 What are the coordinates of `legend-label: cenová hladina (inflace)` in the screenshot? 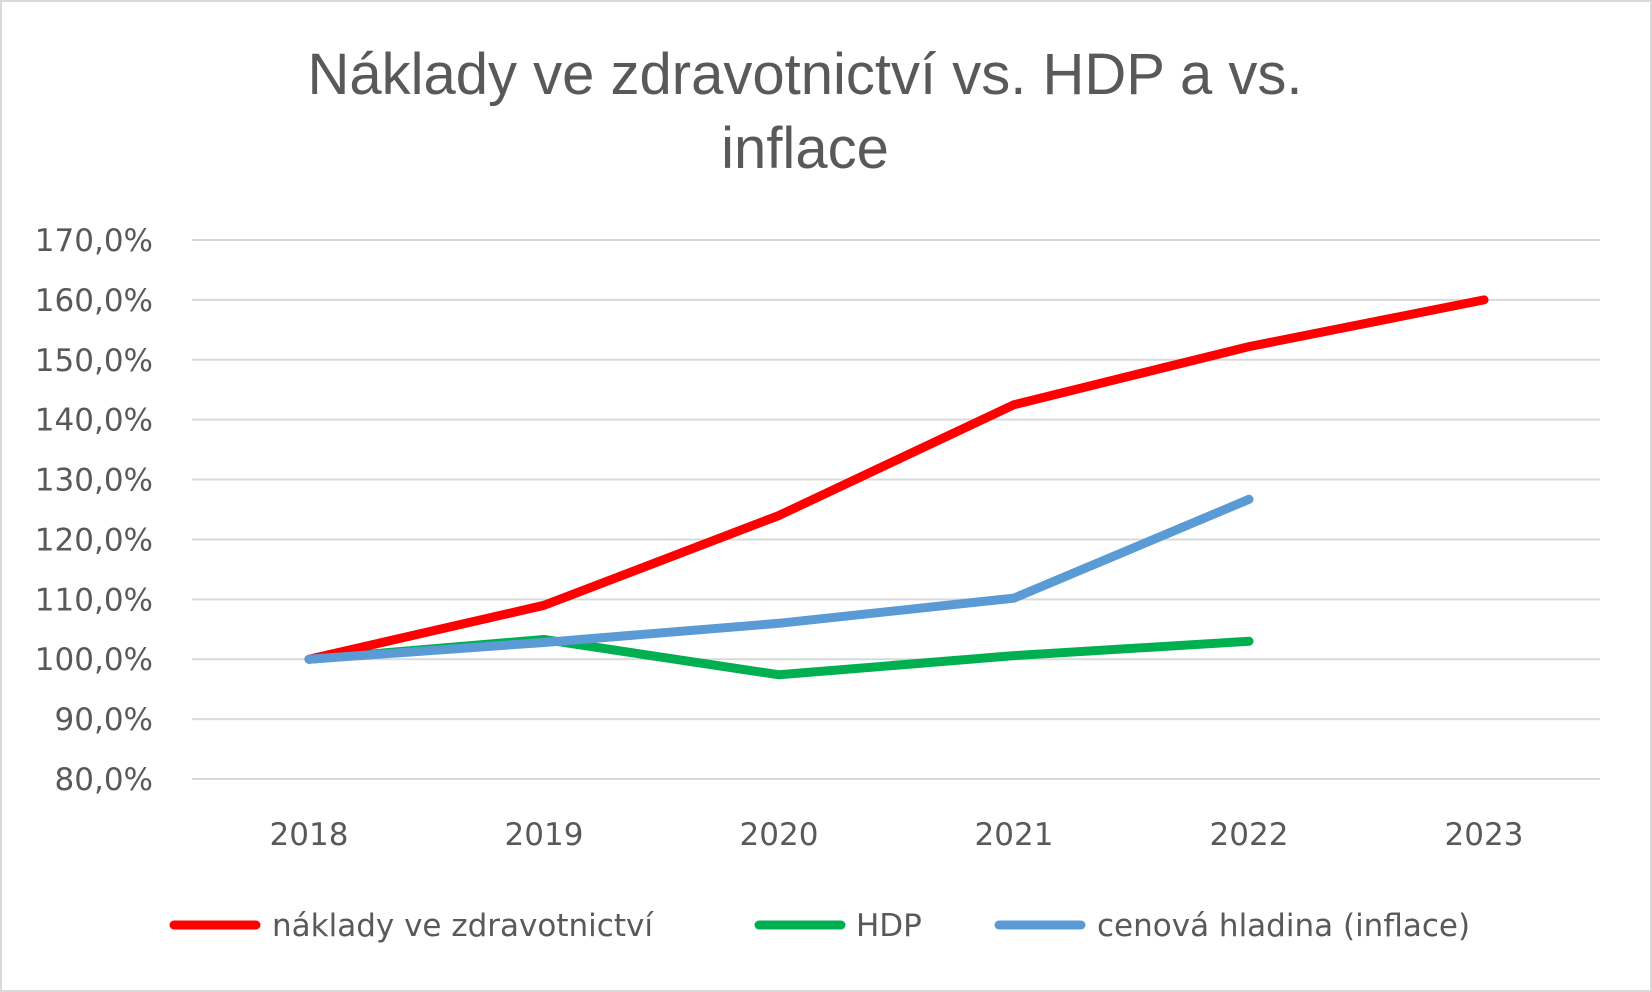 It's located at (1283, 926).